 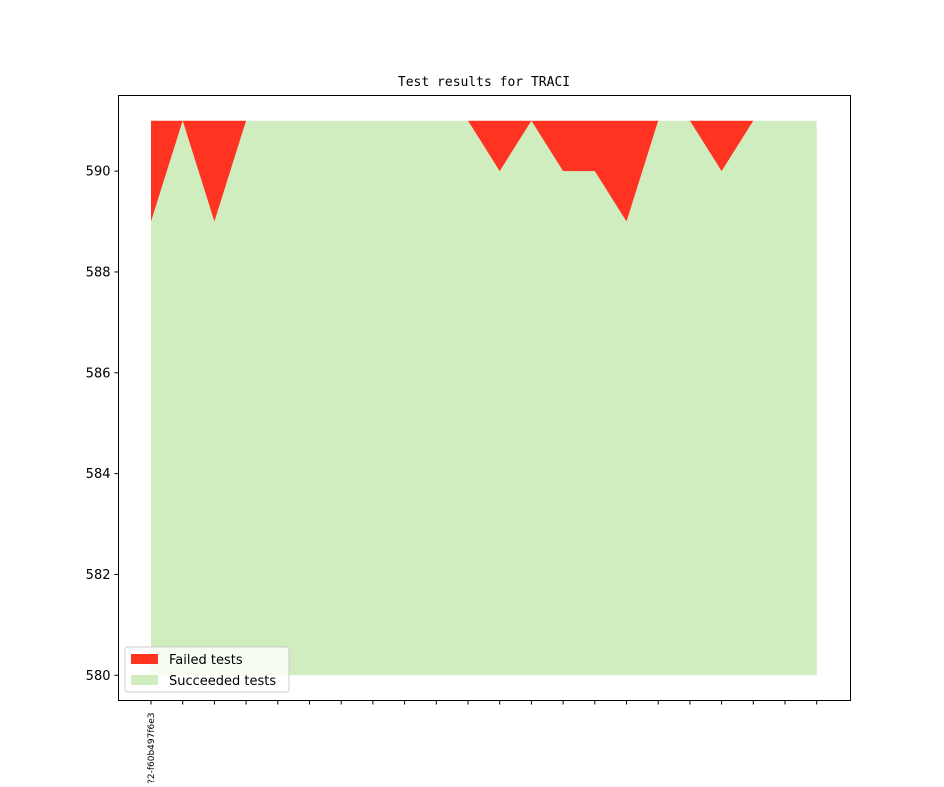 What do you see at coordinates (98, 373) in the screenshot?
I see `y-tick-label: 586` at bounding box center [98, 373].